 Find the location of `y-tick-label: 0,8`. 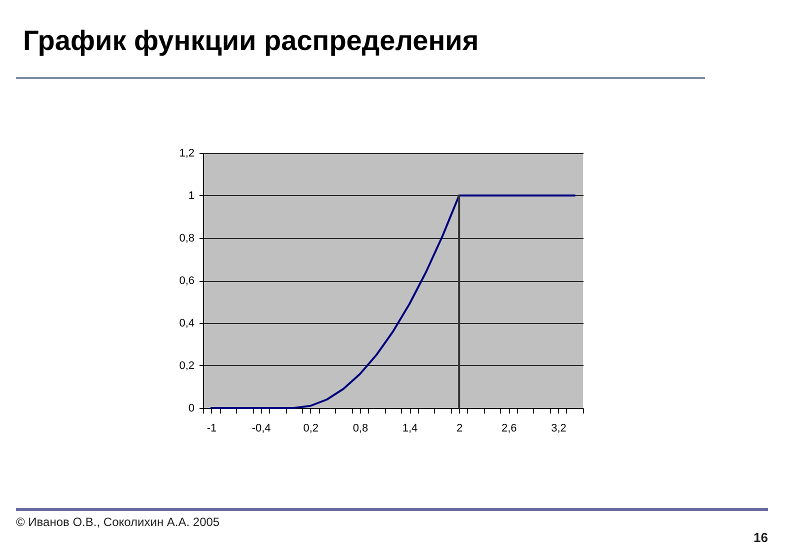

y-tick-label: 0,8 is located at coordinates (186, 238).